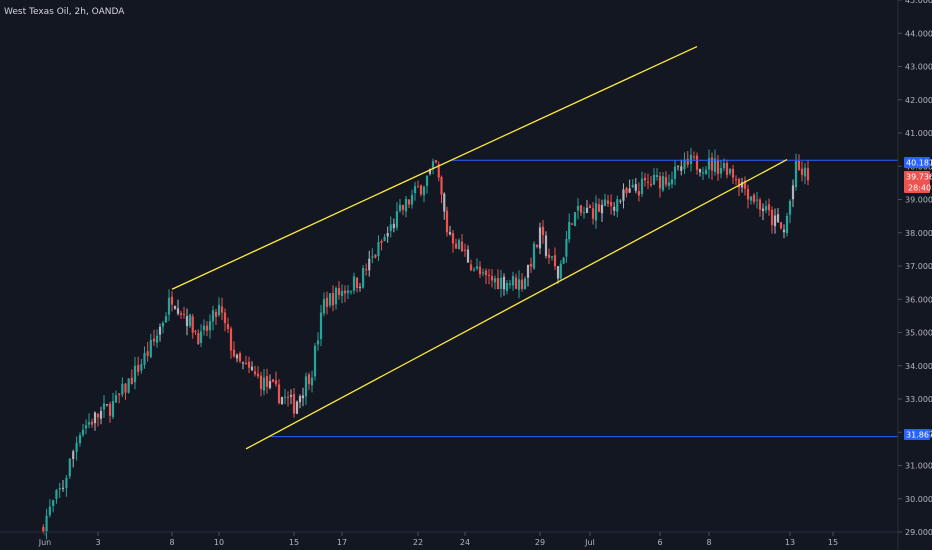 This screenshot has height=550, width=932. Describe the element at coordinates (438, 539) in the screenshot. I see `time-axis: Jun 3 8 10 15 17 22 24 29 Jul 6 8 13 15` at that location.